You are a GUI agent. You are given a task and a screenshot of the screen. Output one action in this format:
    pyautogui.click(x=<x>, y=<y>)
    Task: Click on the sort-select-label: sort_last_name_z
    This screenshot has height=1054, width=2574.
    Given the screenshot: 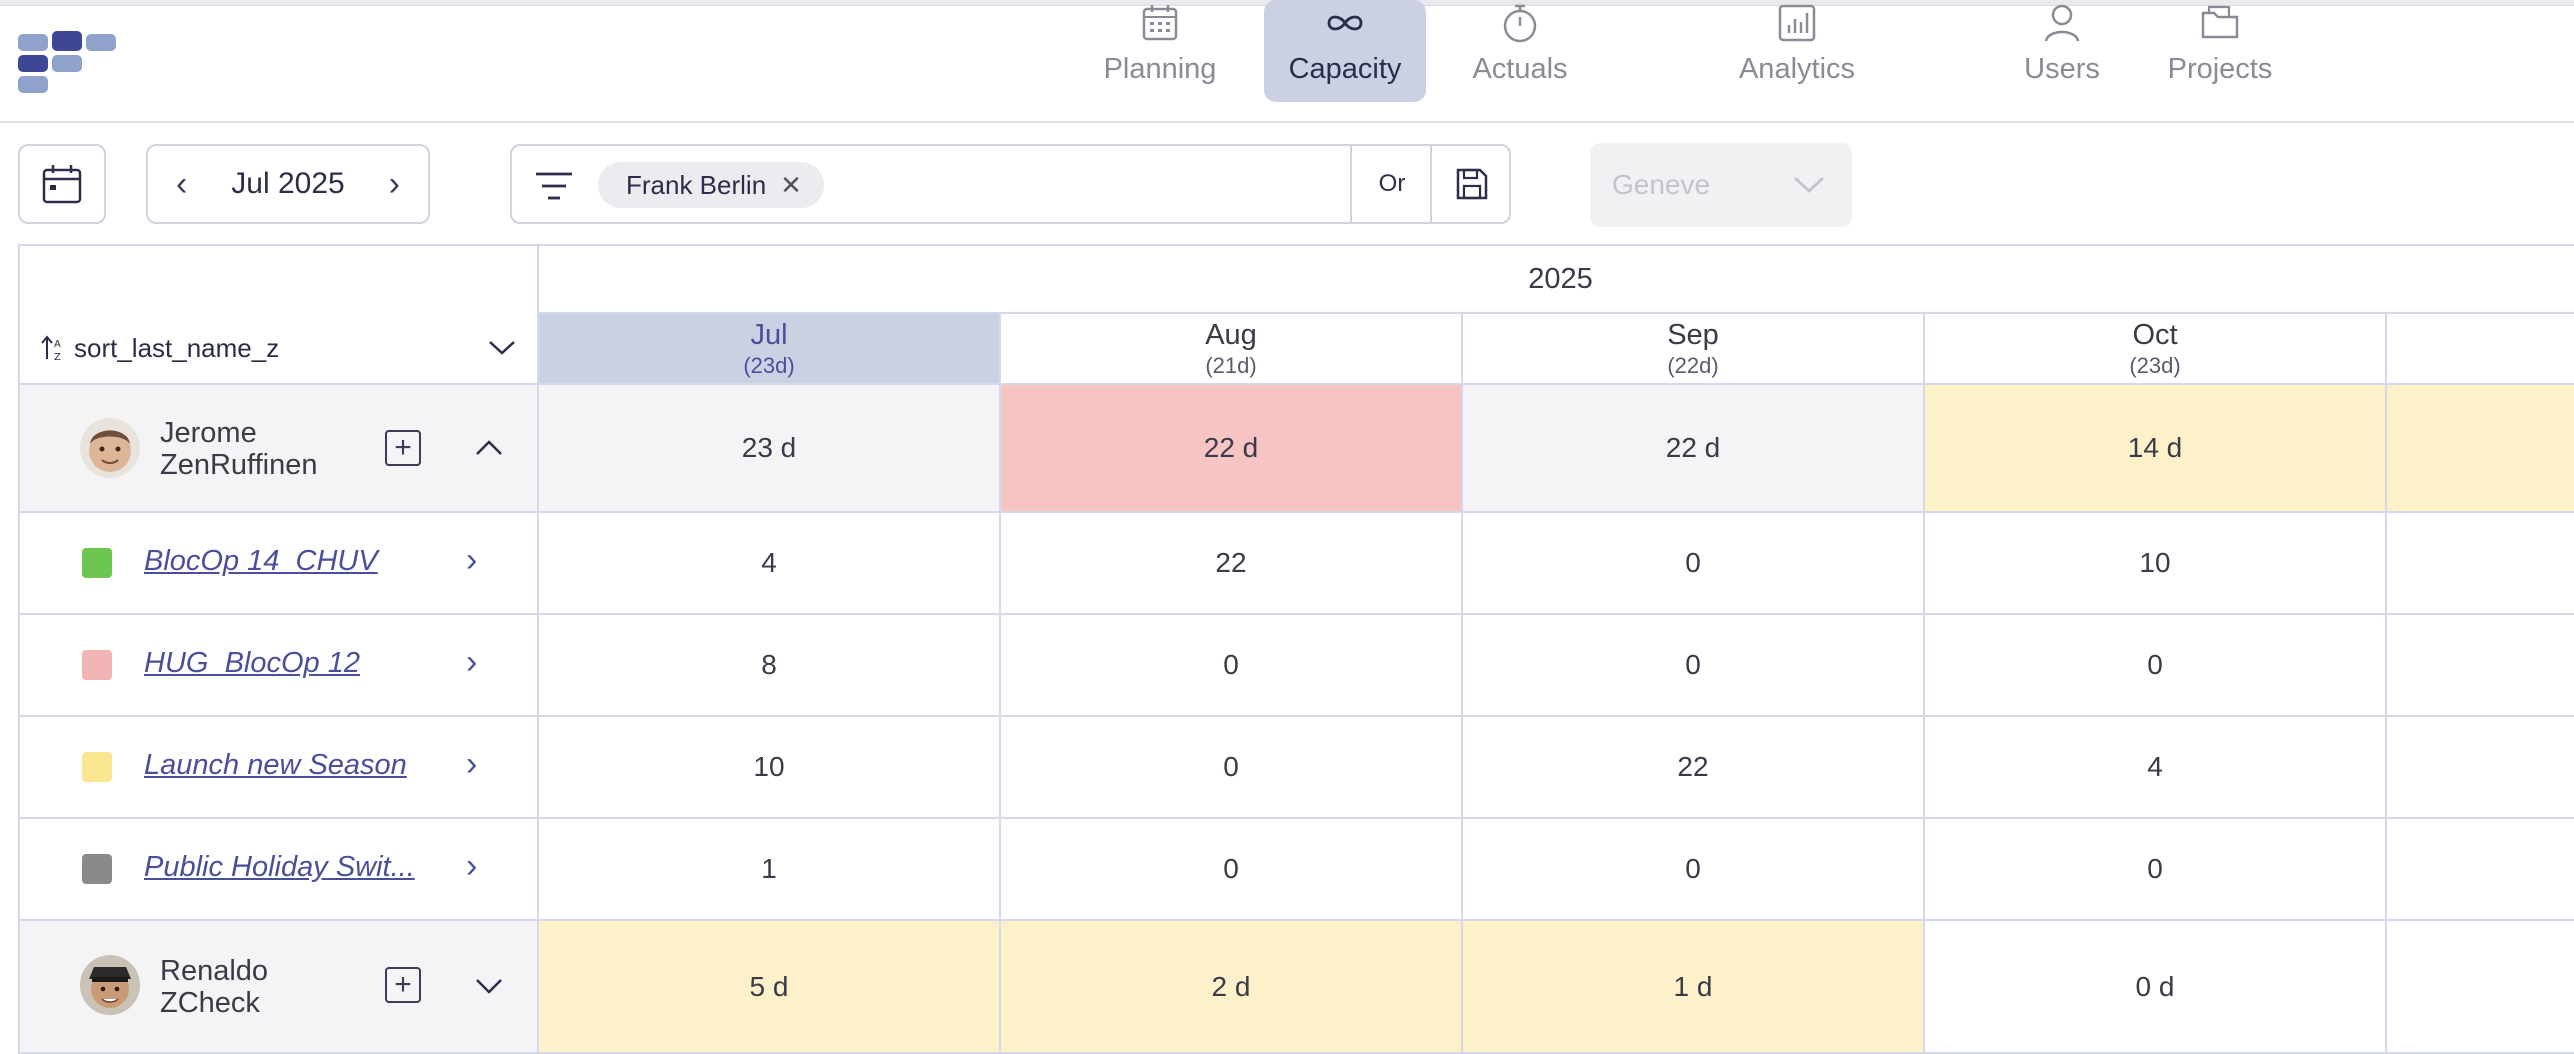 What is the action you would take?
    pyautogui.click(x=177, y=347)
    